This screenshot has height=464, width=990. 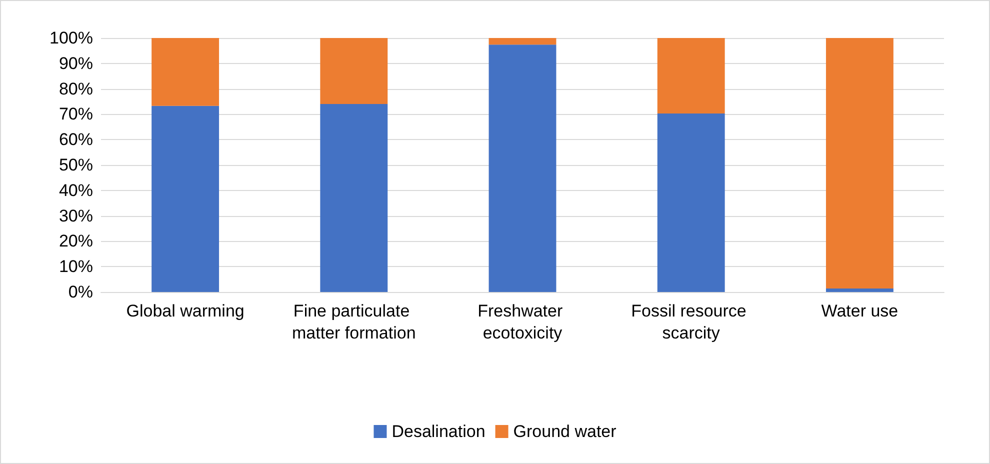 I want to click on legend-label: Desalination, so click(x=439, y=431).